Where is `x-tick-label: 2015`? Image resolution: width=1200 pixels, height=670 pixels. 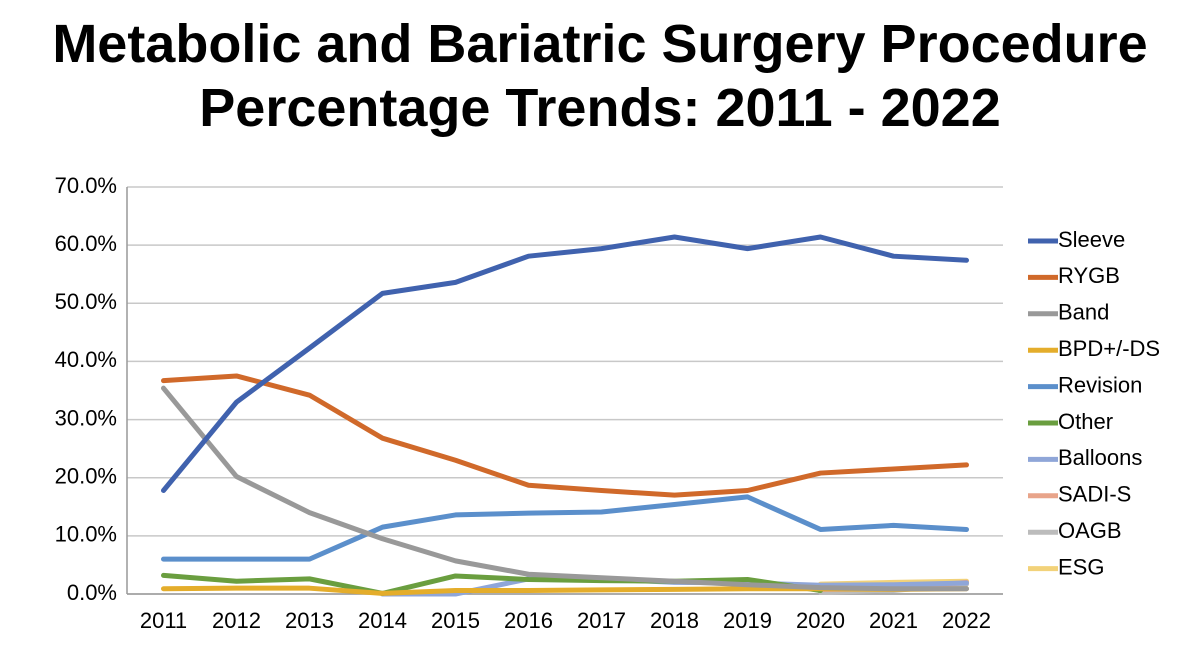 x-tick-label: 2015 is located at coordinates (455, 620).